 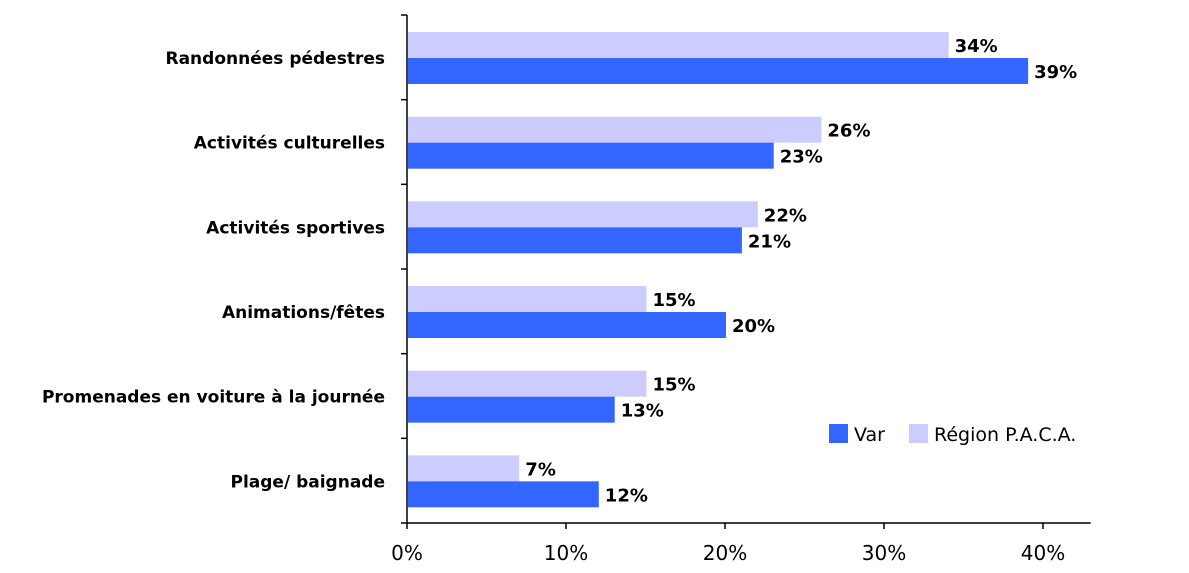 I want to click on x-tick-label: 30%, so click(x=884, y=553).